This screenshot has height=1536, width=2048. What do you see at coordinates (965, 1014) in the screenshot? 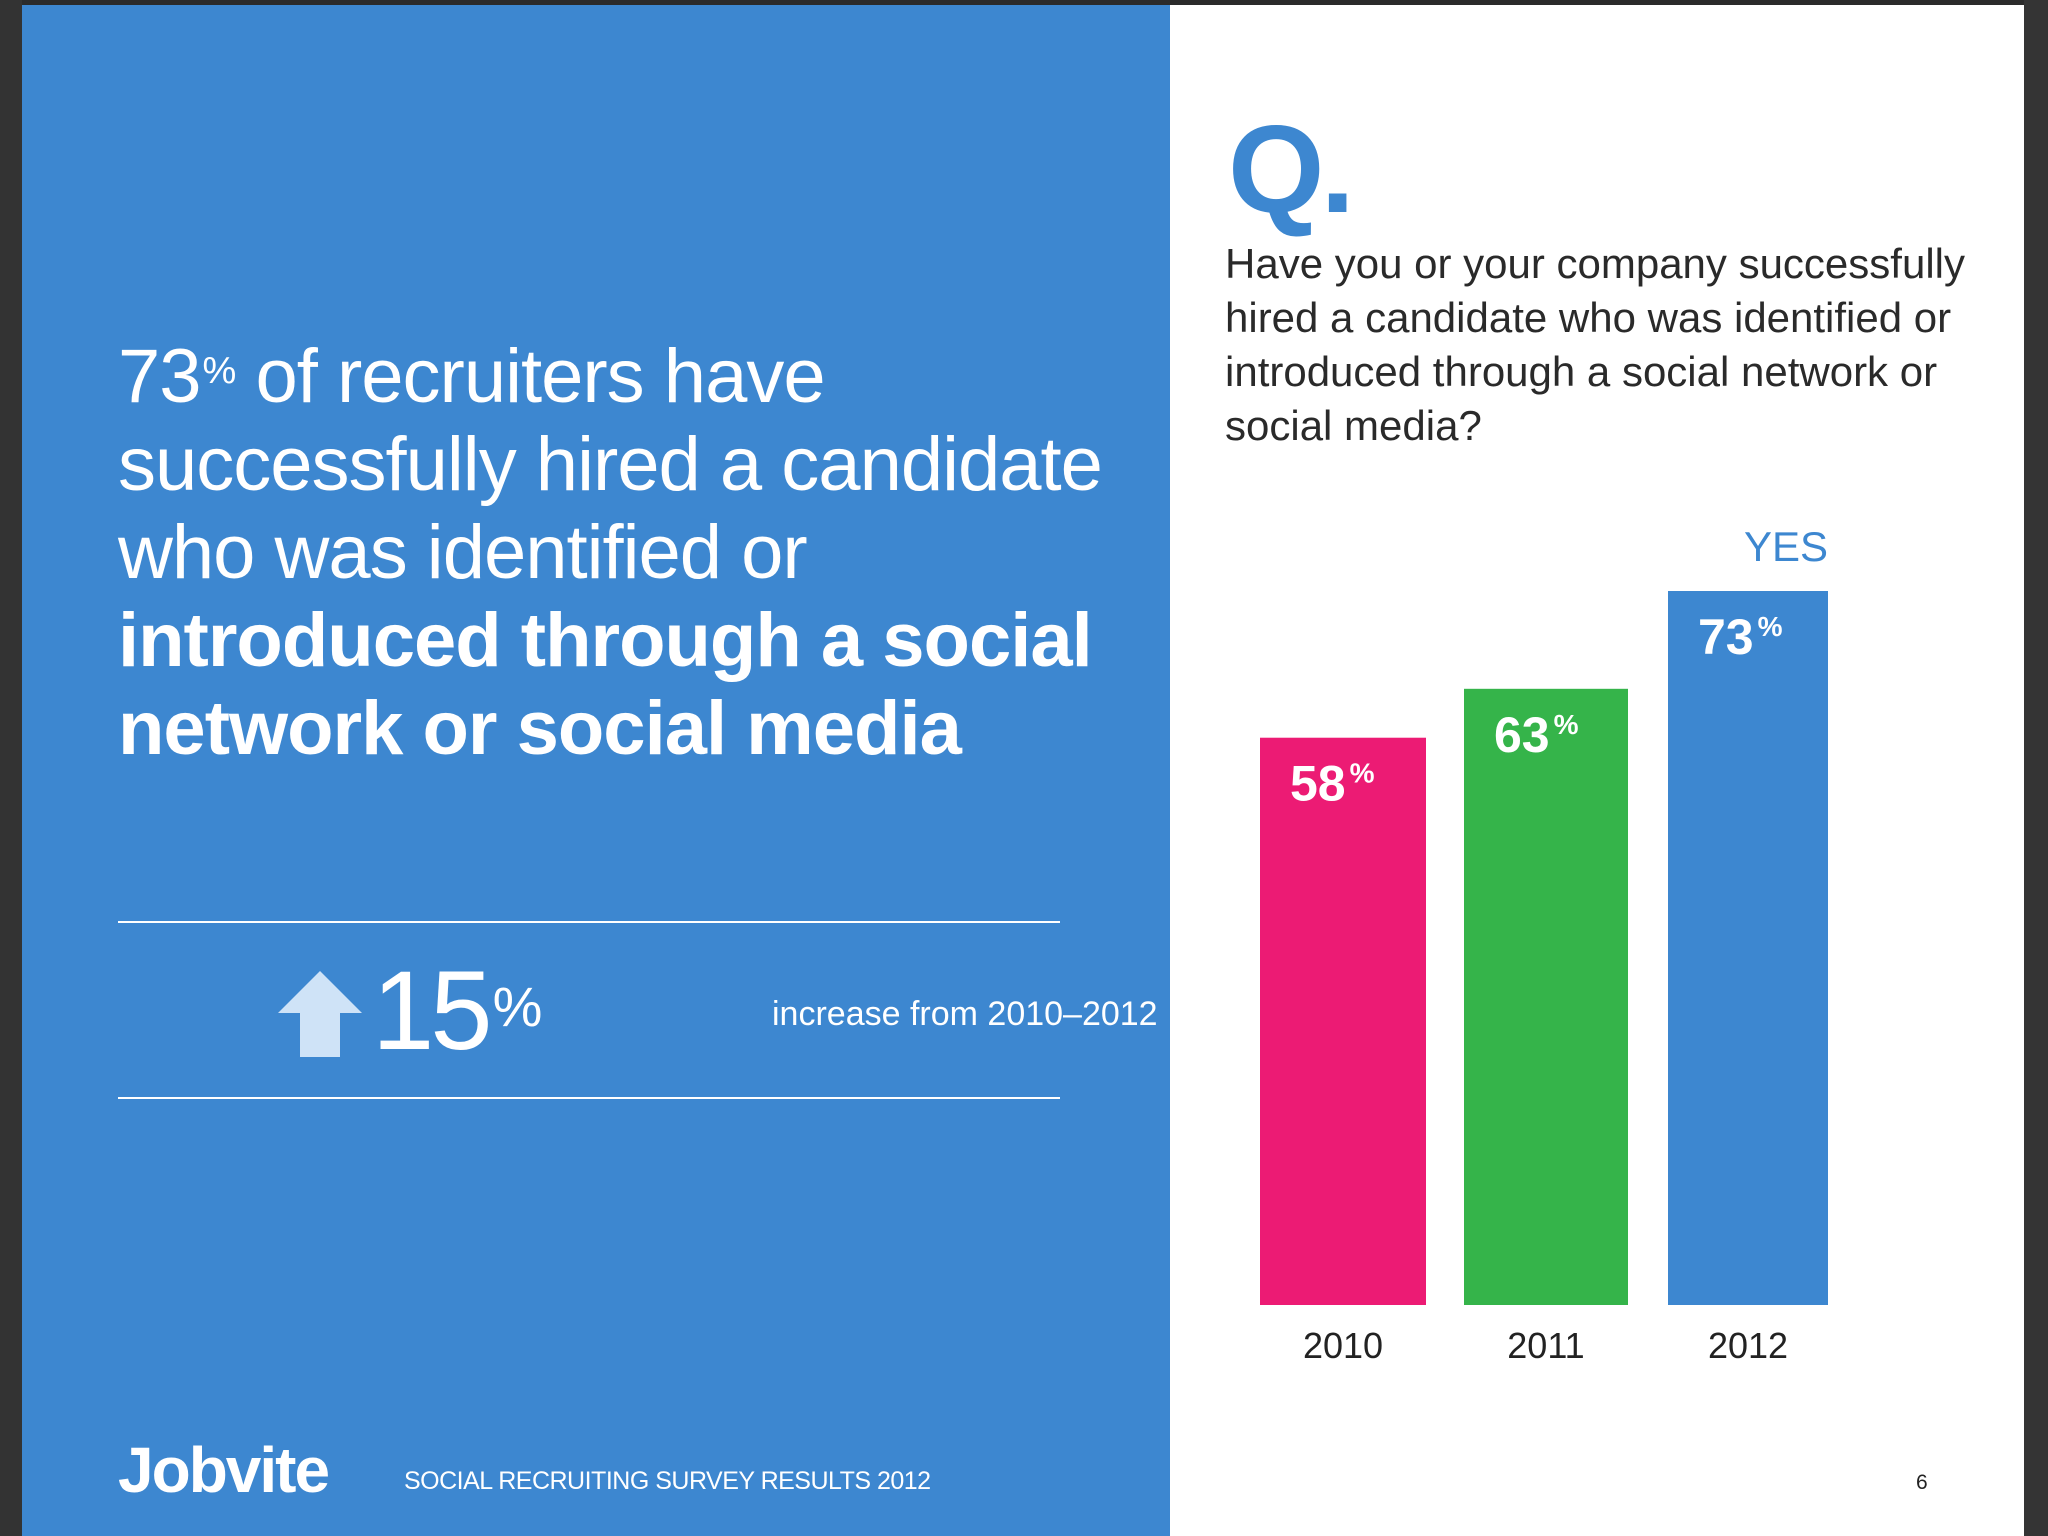
I see `increase-label: increase from 2010–2012` at bounding box center [965, 1014].